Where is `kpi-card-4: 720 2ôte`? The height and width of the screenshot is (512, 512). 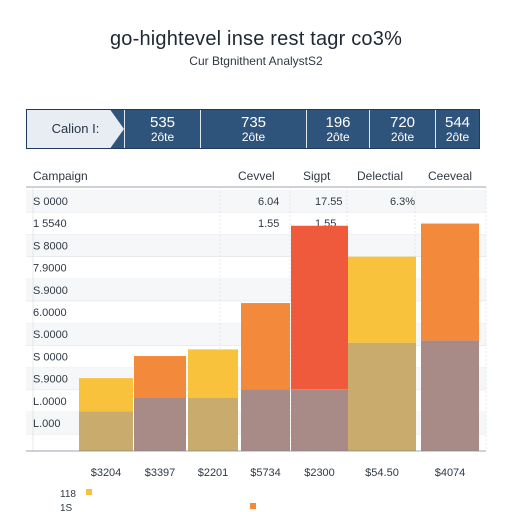
kpi-card-4: 720 2ôte is located at coordinates (402, 129).